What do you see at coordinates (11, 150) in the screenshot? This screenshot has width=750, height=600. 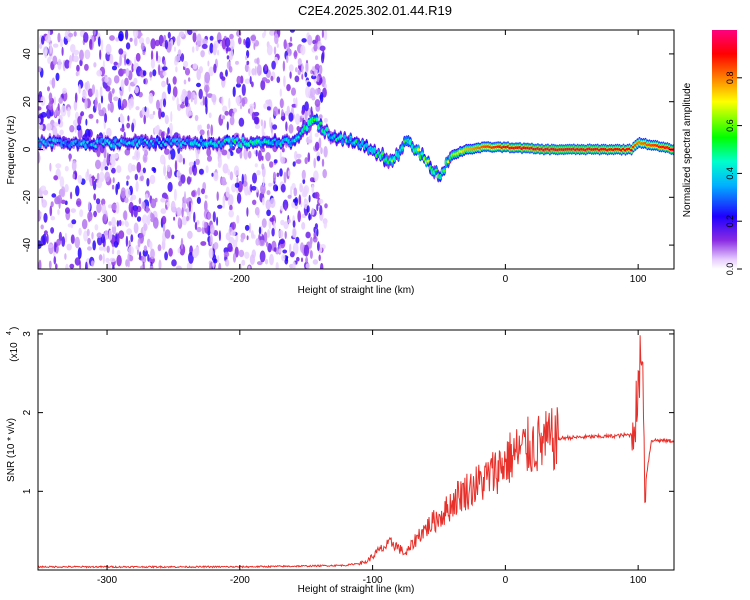 I see `spectrogram-y-label: Frequency (Hz)` at bounding box center [11, 150].